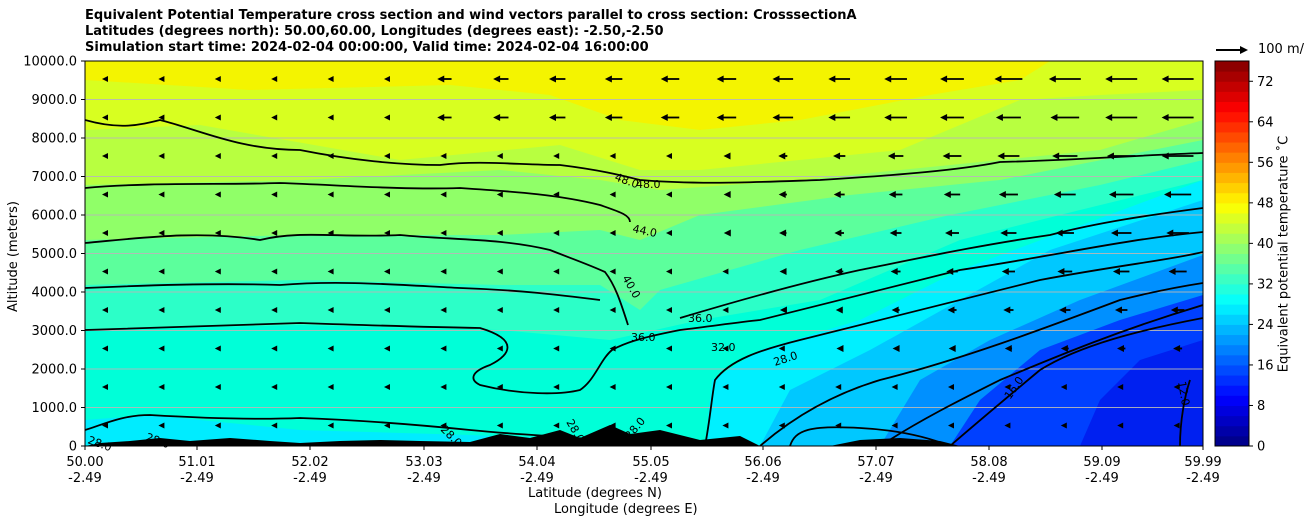  I want to click on colorbar-tick-label: 40, so click(1265, 244).